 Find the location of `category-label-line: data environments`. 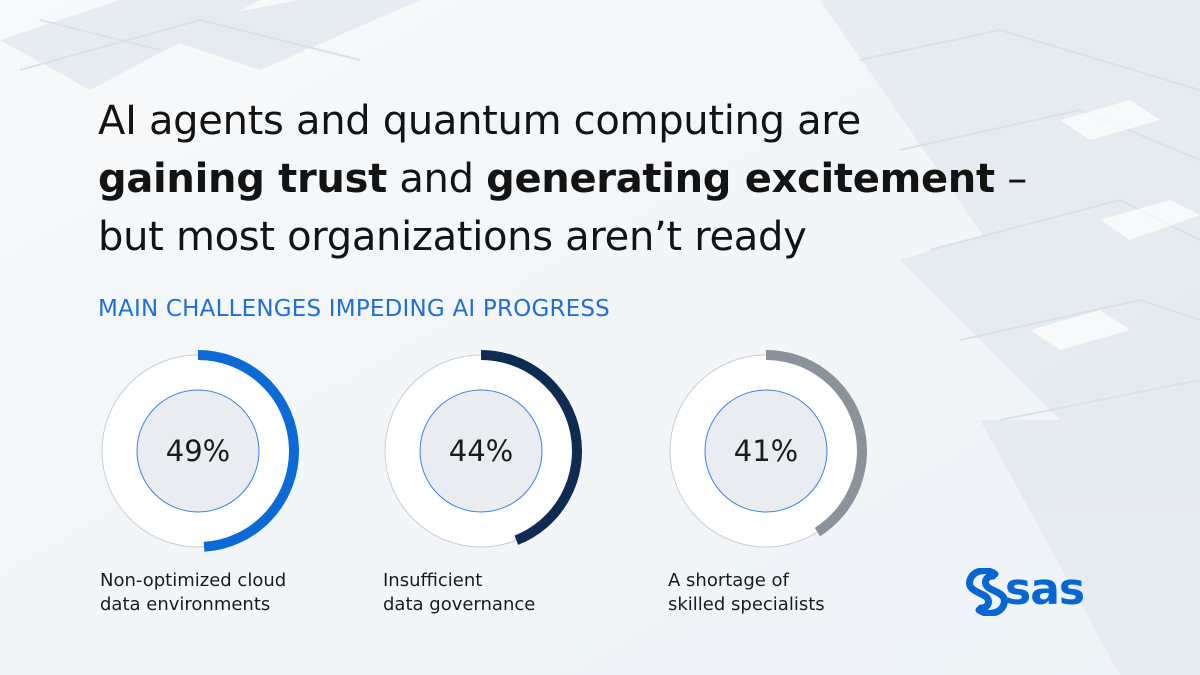

category-label-line: data environments is located at coordinates (185, 604).